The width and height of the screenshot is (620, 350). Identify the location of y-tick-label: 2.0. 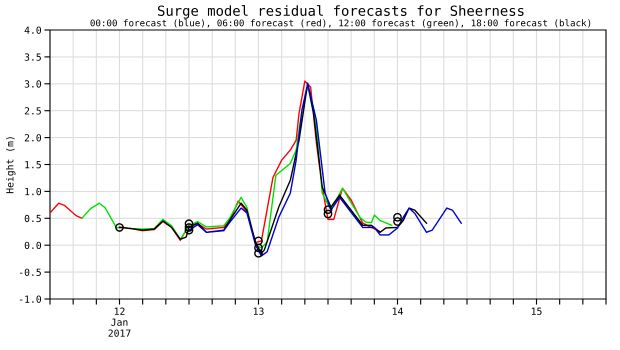
(33, 138).